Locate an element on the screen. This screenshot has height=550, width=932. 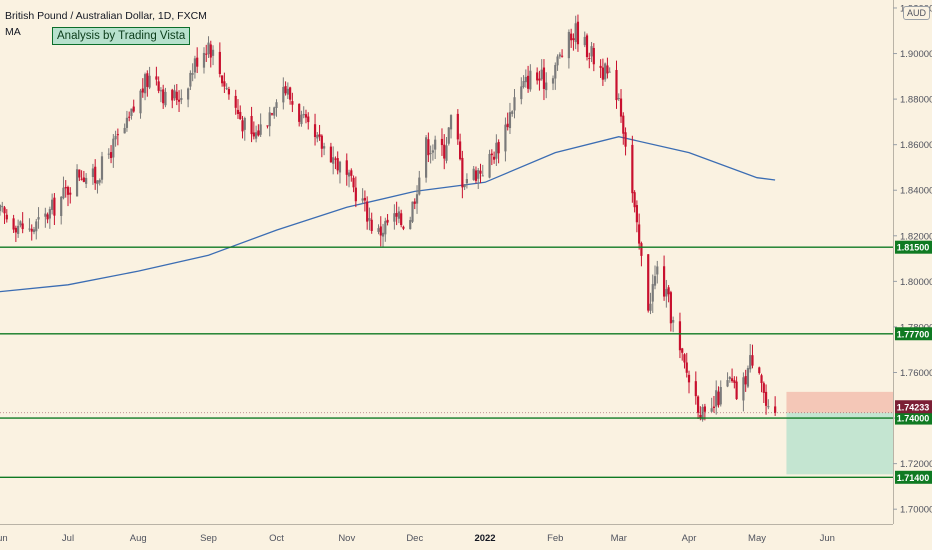
y-tick-label: 1.90000 is located at coordinates (916, 54).